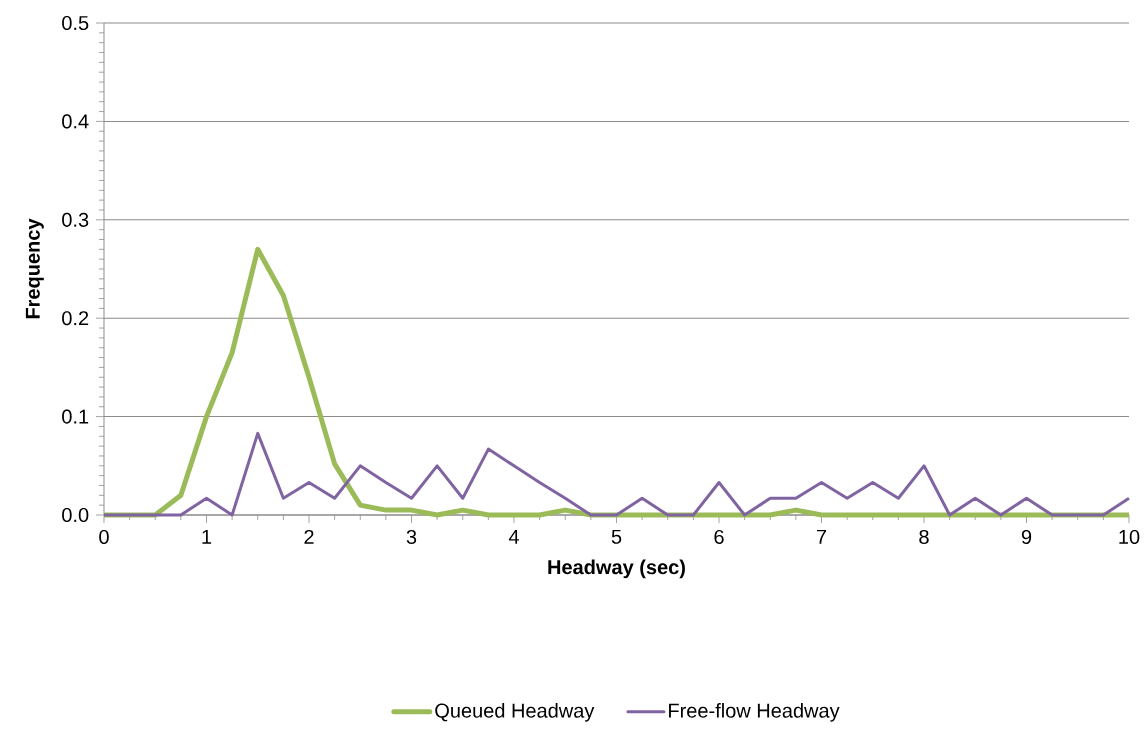  I want to click on x-axis-title: Headway (sec), so click(616, 569).